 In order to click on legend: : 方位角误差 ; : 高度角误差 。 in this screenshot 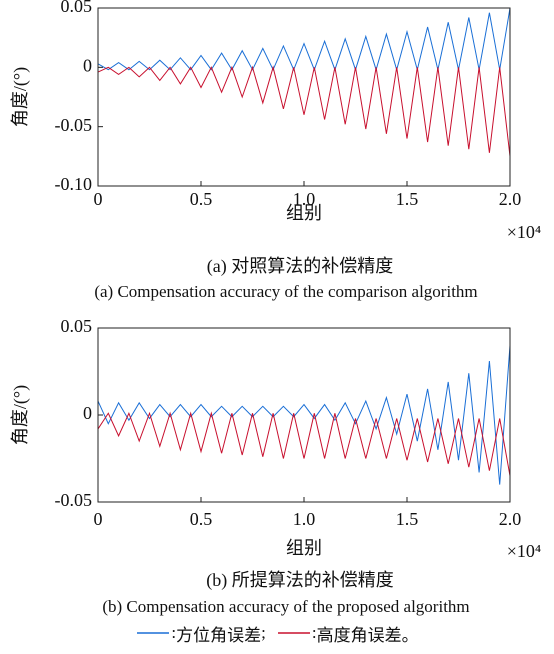, I will do `click(277, 633)`.